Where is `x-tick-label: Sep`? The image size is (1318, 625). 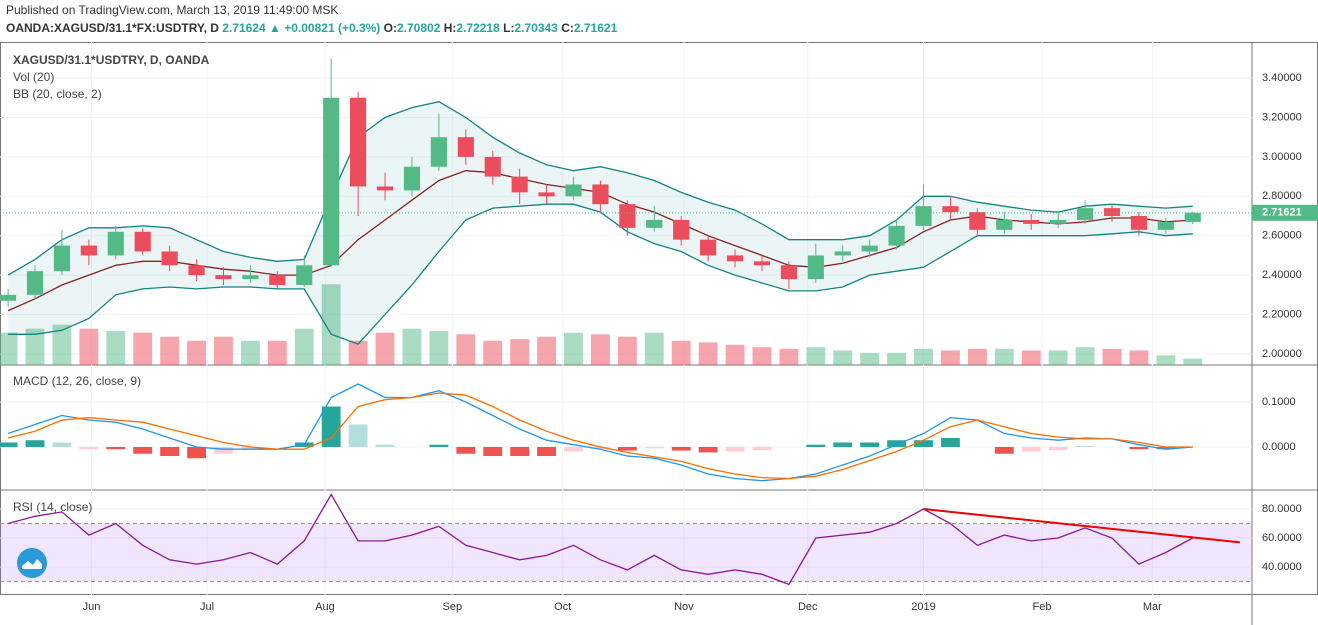
x-tick-label: Sep is located at coordinates (453, 607).